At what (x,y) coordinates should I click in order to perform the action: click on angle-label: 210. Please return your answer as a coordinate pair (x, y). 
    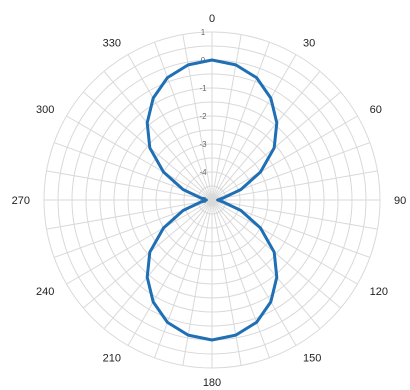
    Looking at the image, I should click on (112, 359).